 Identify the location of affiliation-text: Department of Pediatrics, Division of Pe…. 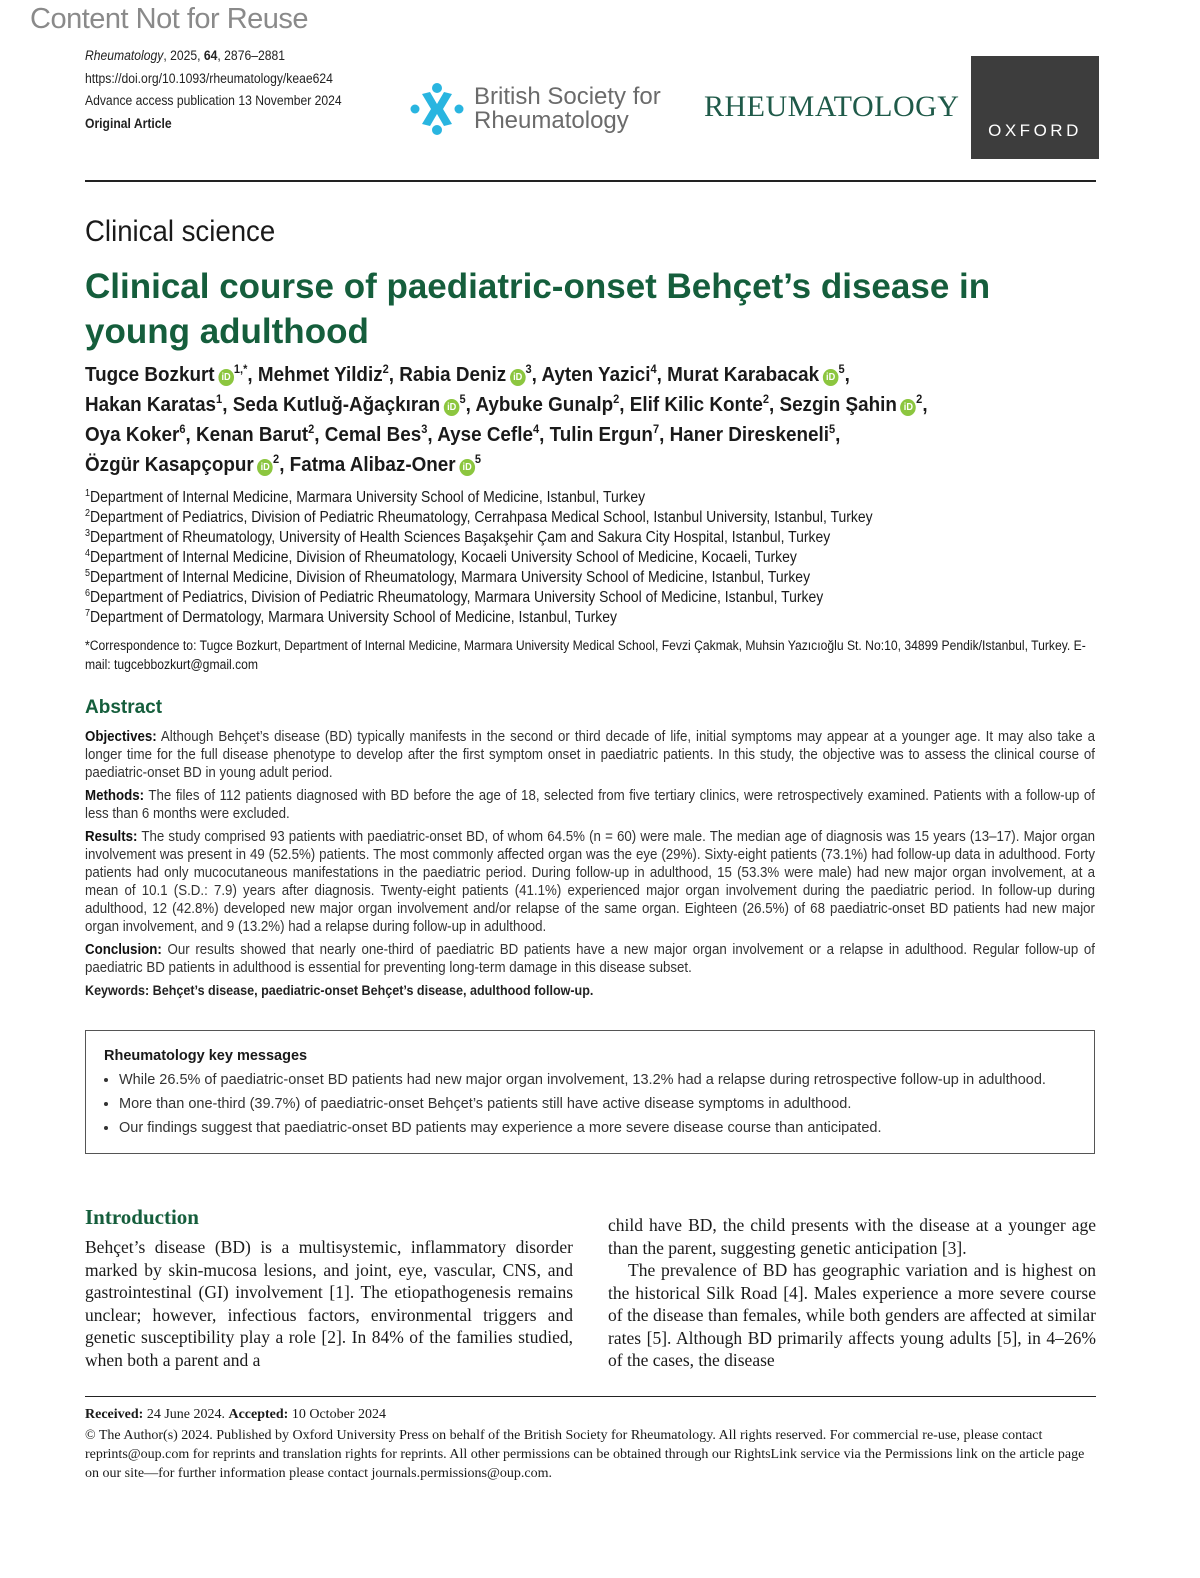
(481, 517).